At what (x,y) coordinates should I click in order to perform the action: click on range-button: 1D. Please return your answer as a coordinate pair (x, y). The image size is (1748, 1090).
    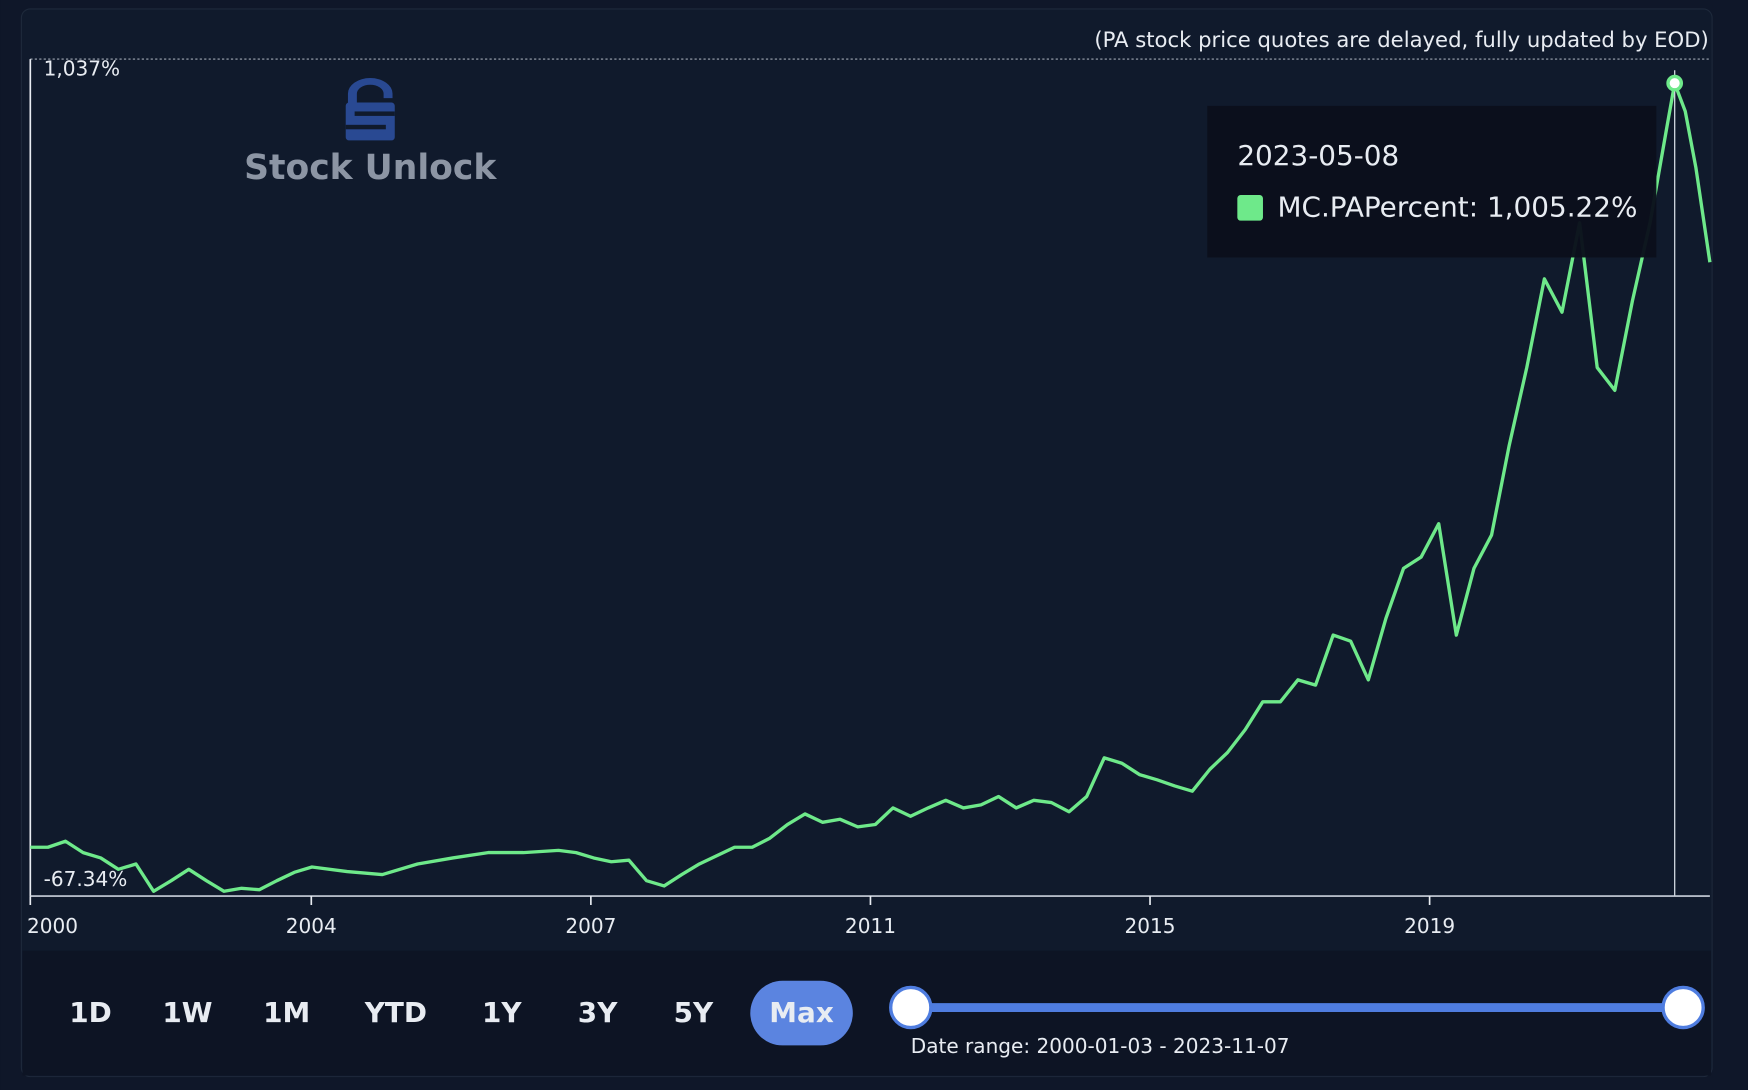
    Looking at the image, I should click on (90, 1012).